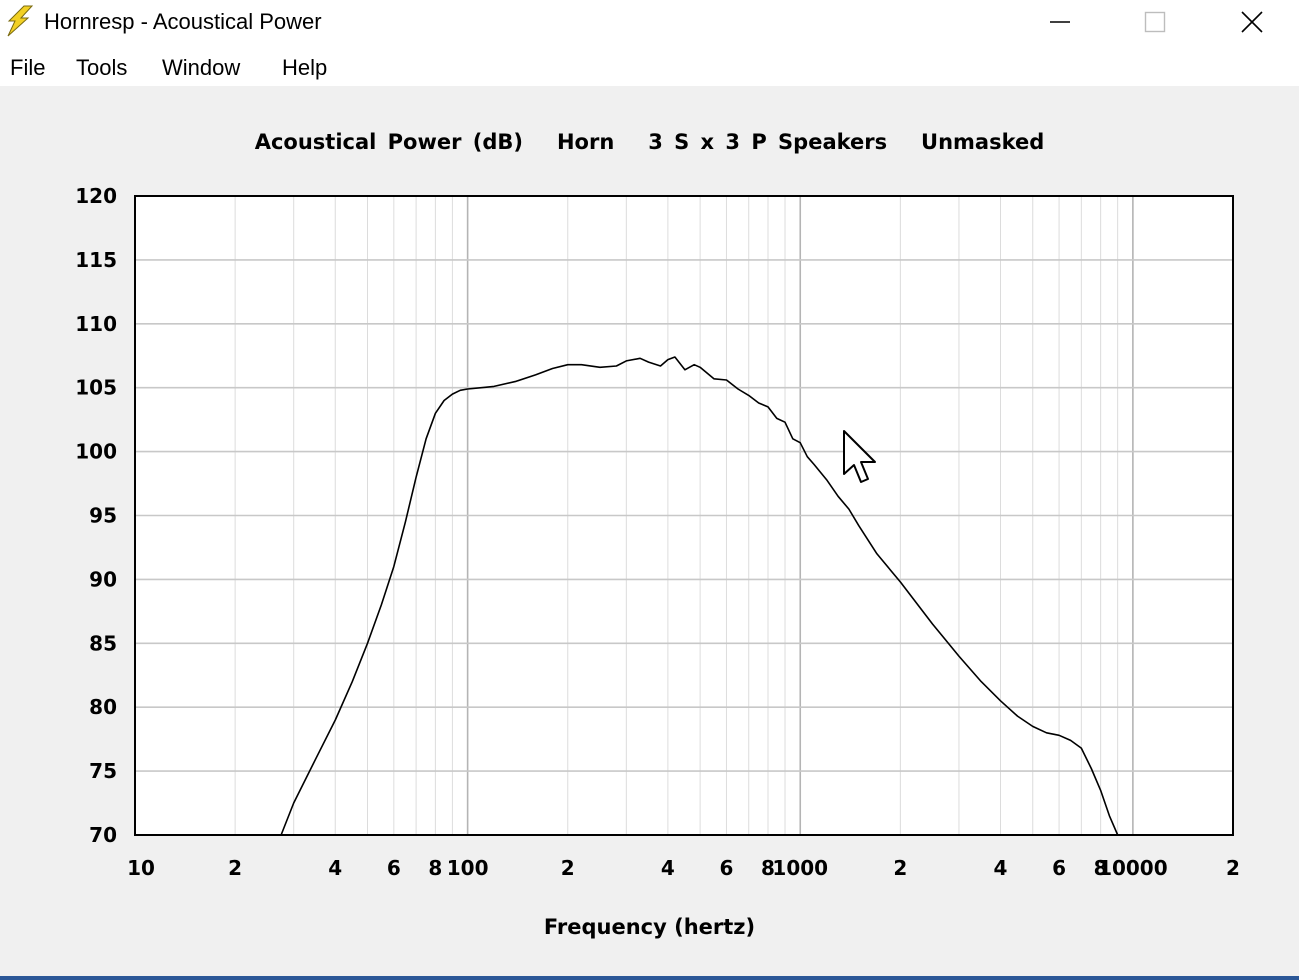 The image size is (1299, 980). What do you see at coordinates (468, 868) in the screenshot?
I see `x-tick-label: 100` at bounding box center [468, 868].